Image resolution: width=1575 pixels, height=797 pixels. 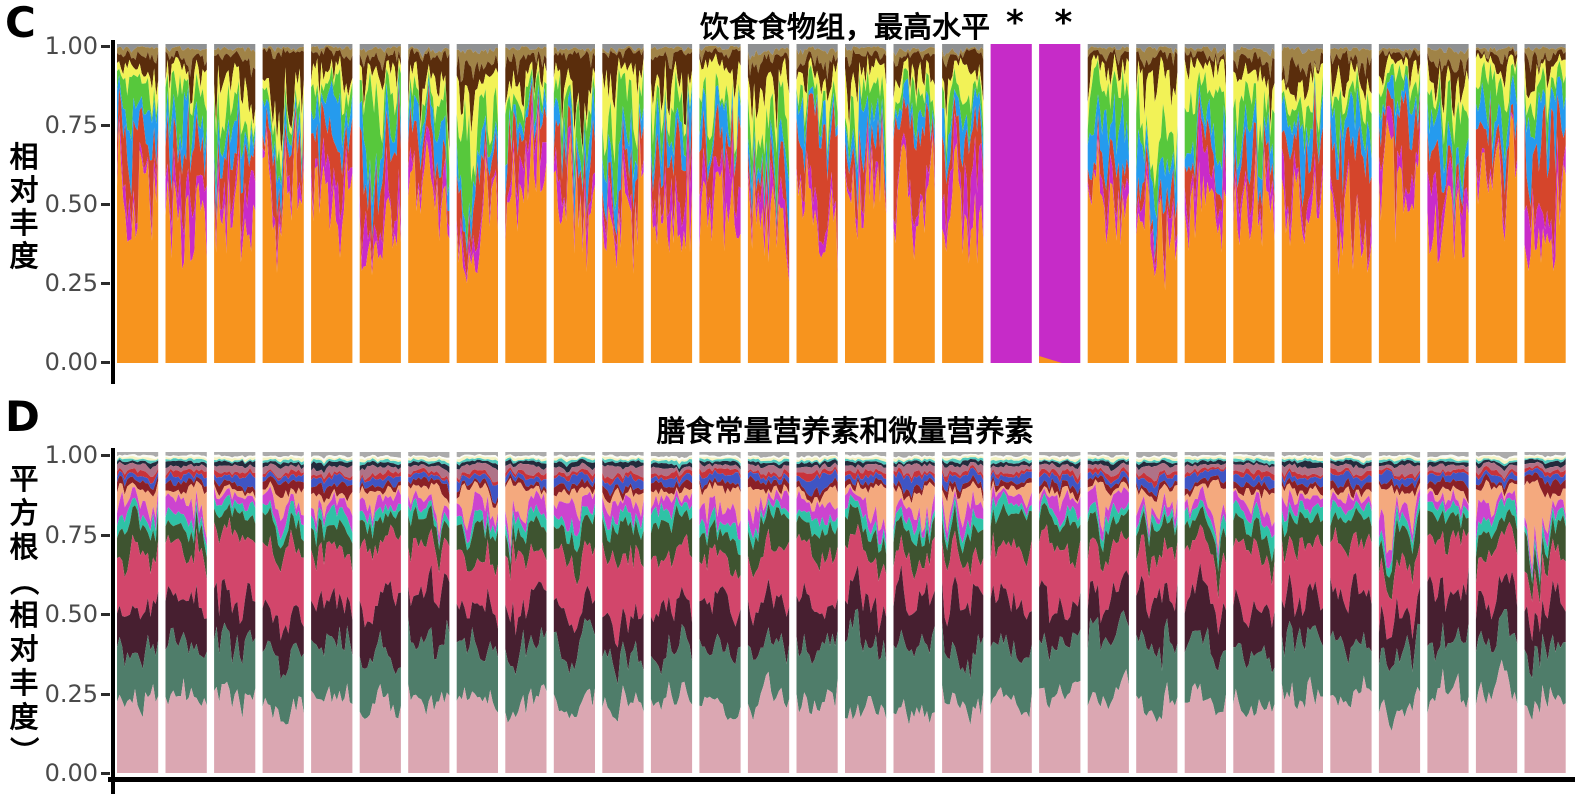 I want to click on y-axis-label-char: 丰, so click(x=24, y=683).